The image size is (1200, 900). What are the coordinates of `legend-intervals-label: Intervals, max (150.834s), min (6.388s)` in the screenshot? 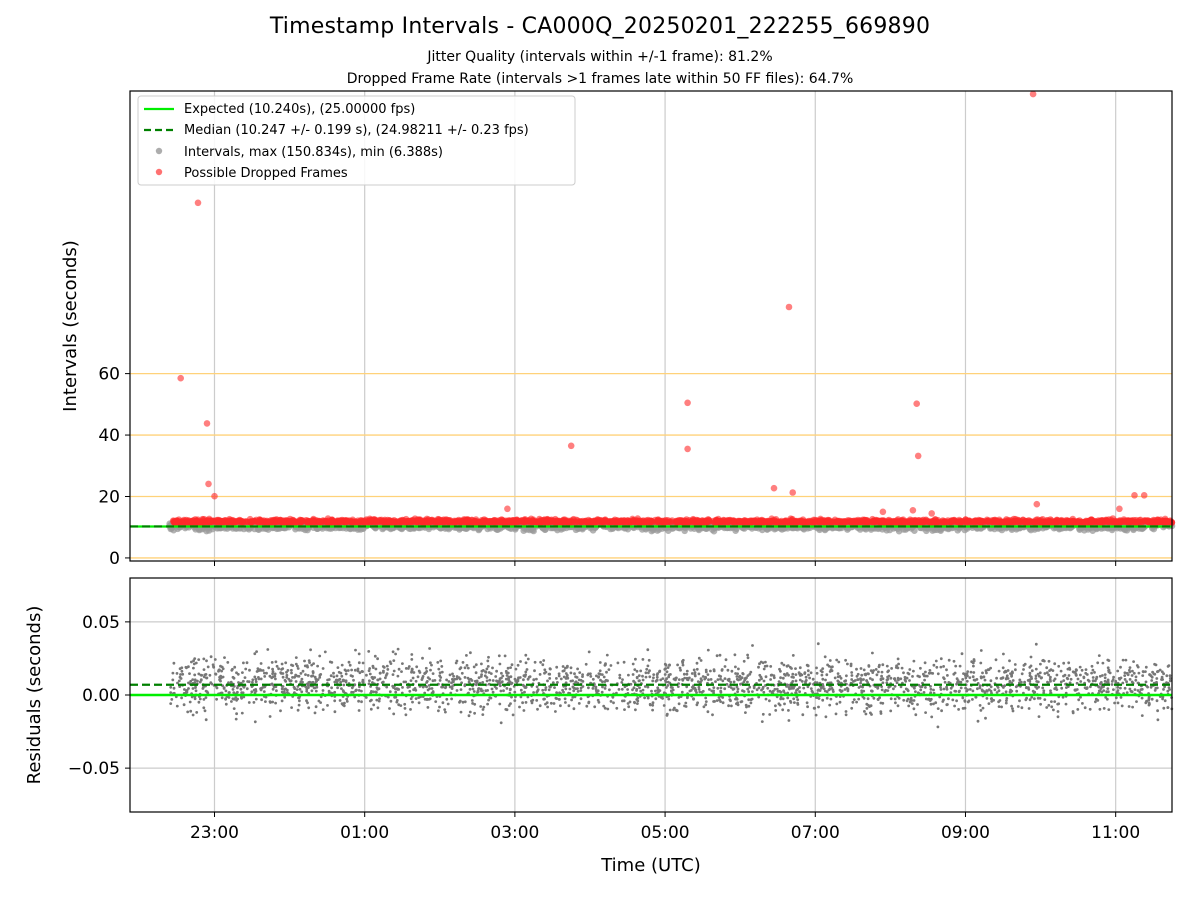 It's located at (313, 152).